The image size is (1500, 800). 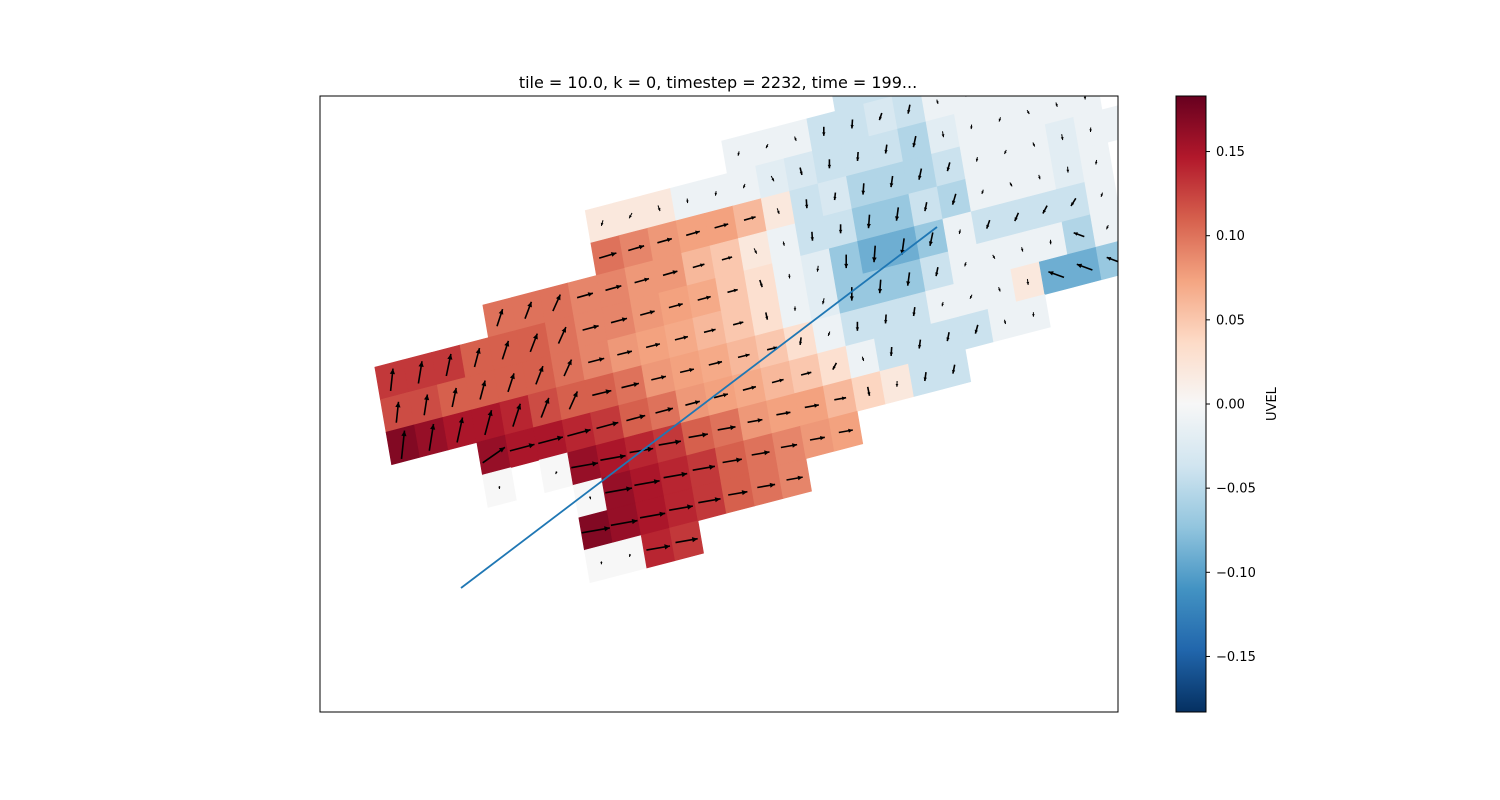 I want to click on colorbar-gradient, so click(x=1191, y=404).